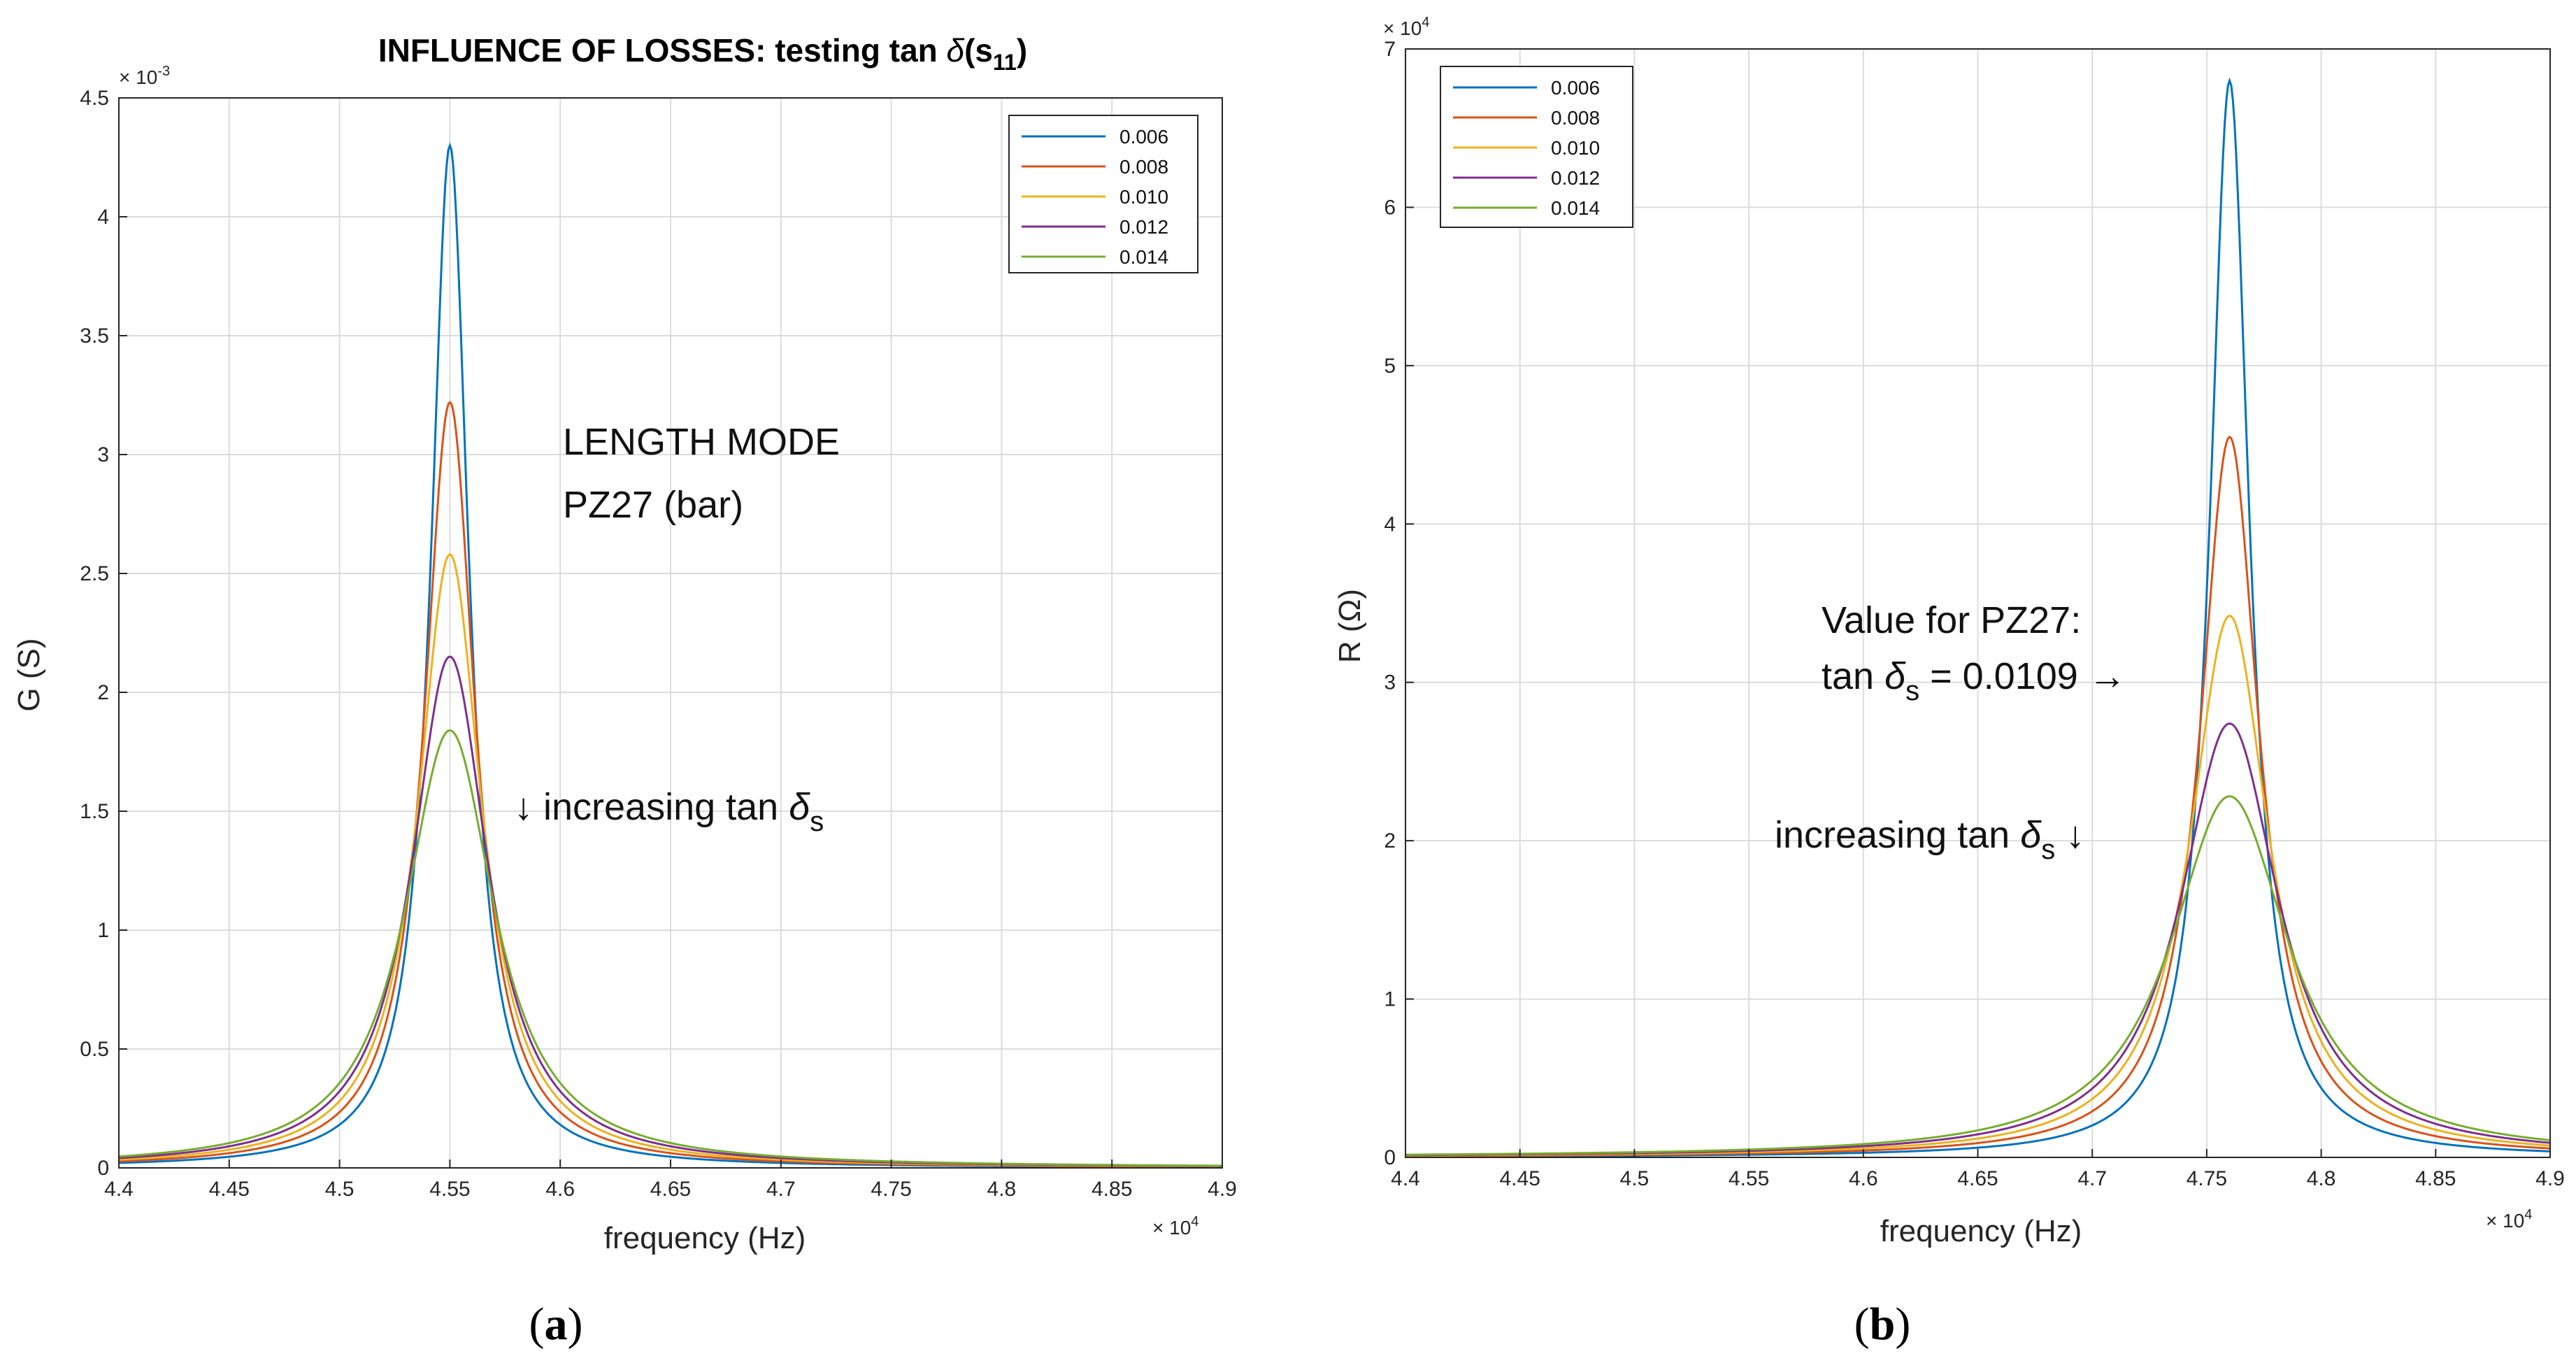 This screenshot has height=1356, width=2576. What do you see at coordinates (449, 1189) in the screenshot?
I see `panel-a-x-tick-label: 4.55` at bounding box center [449, 1189].